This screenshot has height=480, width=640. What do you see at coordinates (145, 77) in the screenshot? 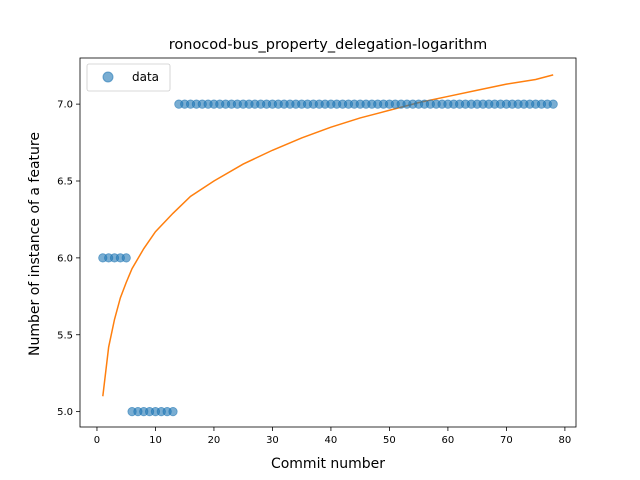
I see `legend-label-data: data` at bounding box center [145, 77].